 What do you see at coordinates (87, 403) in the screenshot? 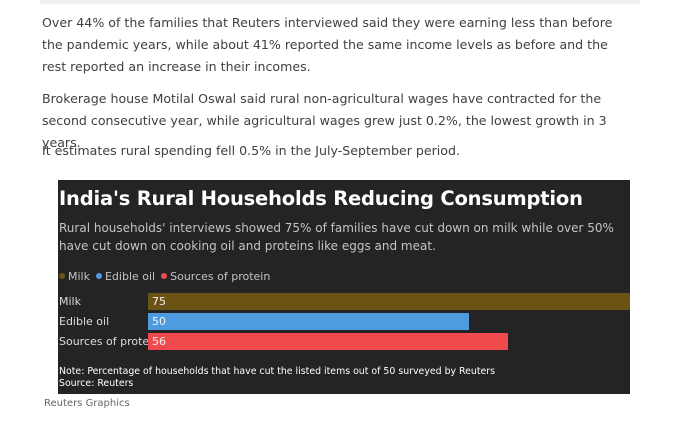
I see `graphic-credit: Reuters Graphics` at bounding box center [87, 403].